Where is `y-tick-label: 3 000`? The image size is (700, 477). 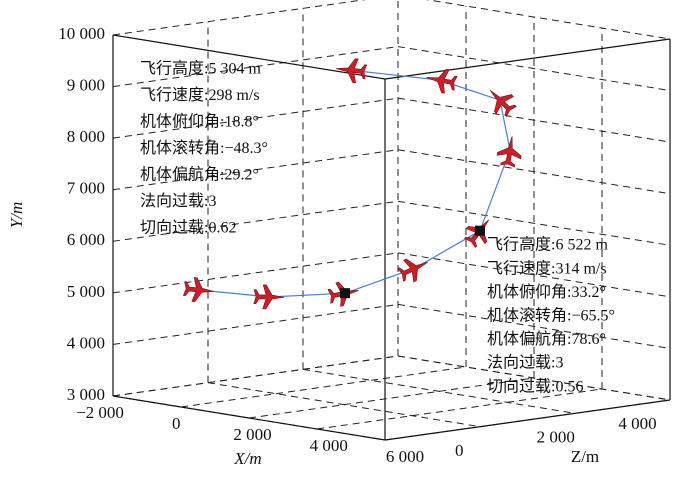
y-tick-label: 3 000 is located at coordinates (86, 394).